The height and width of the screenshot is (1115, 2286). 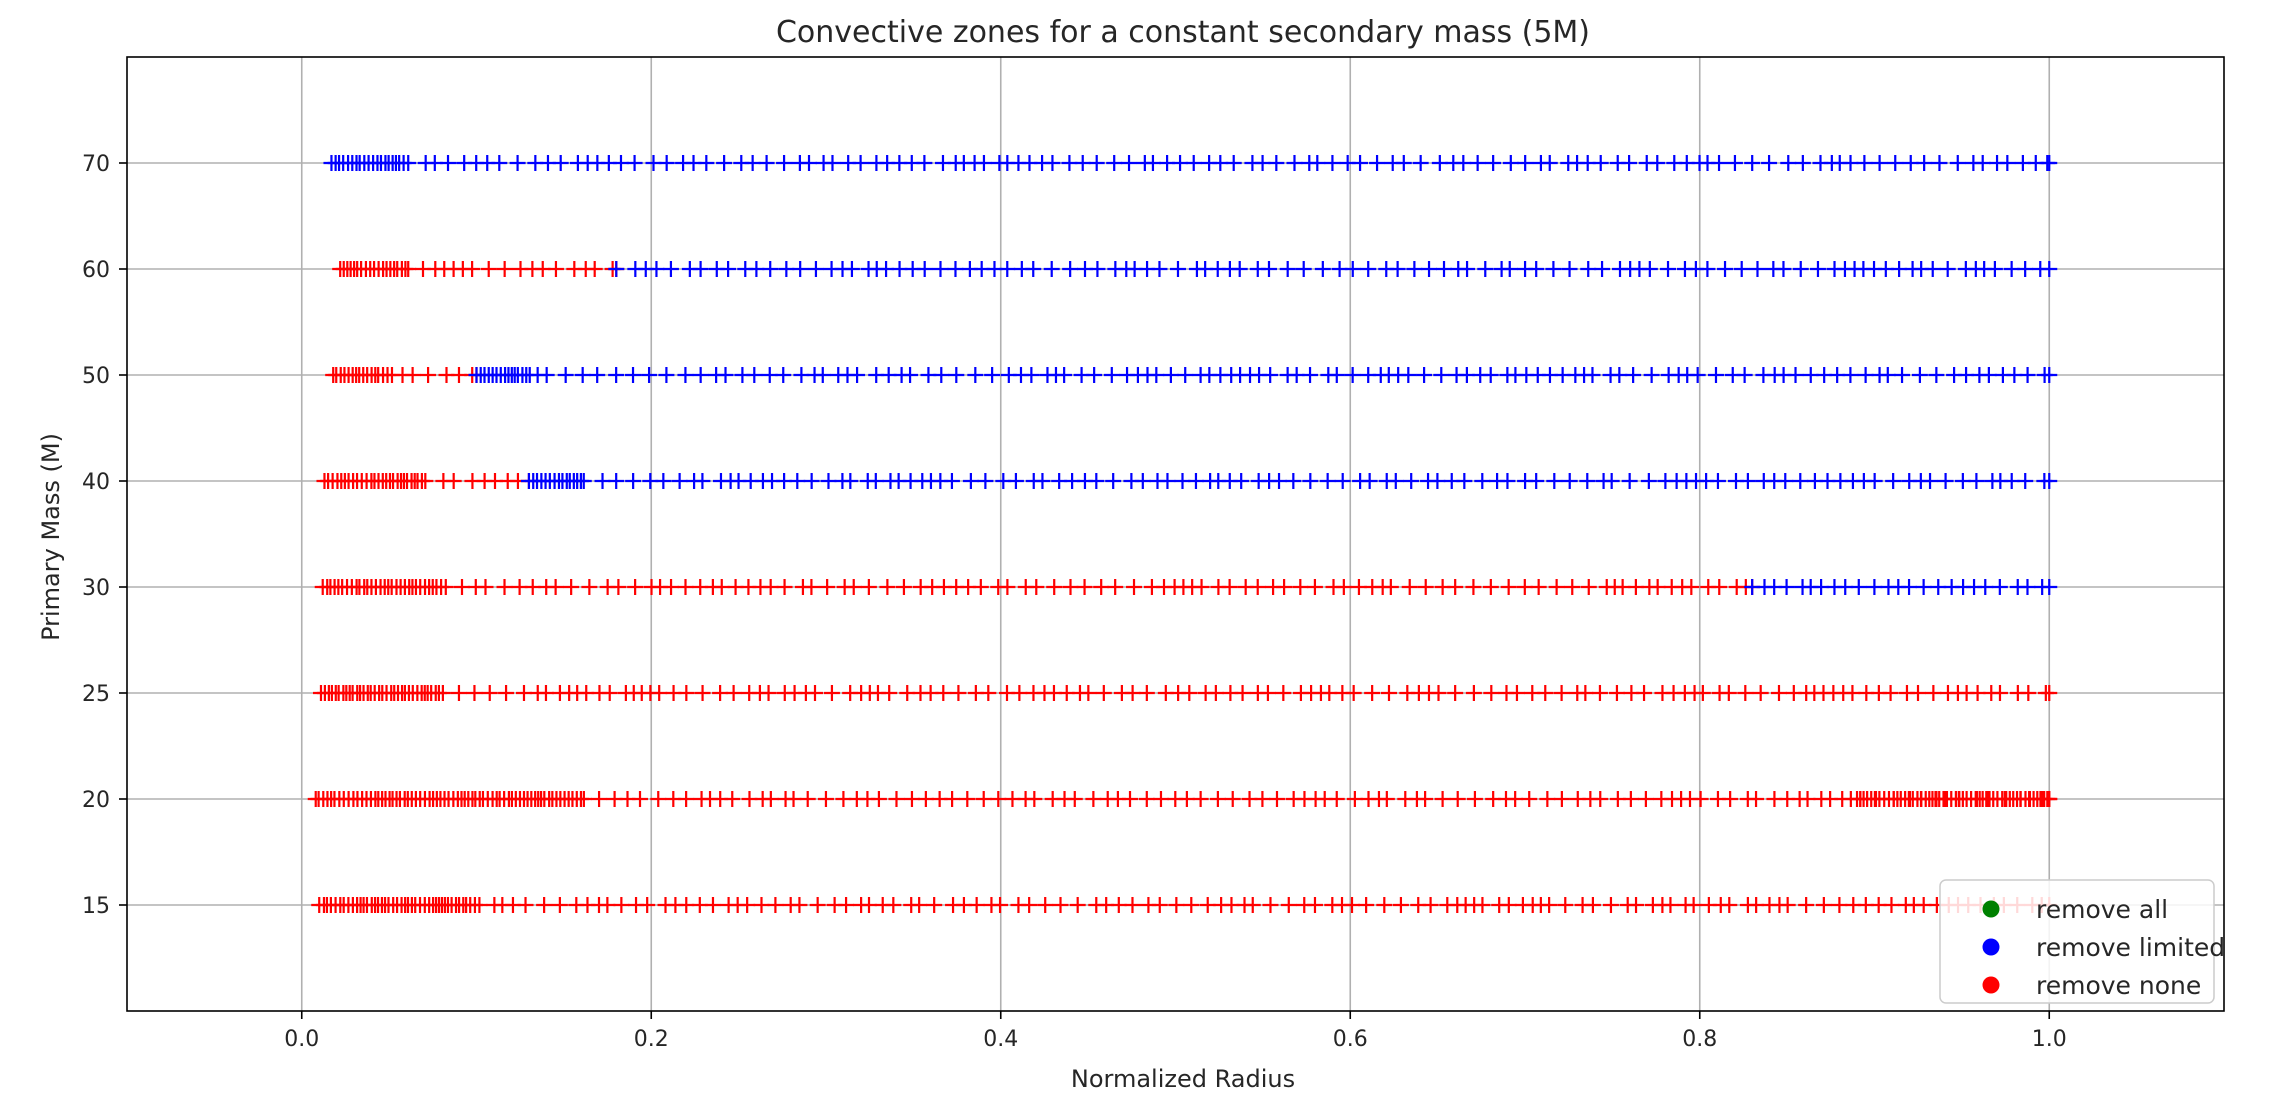 I want to click on y-tick-label: 25, so click(x=96, y=694).